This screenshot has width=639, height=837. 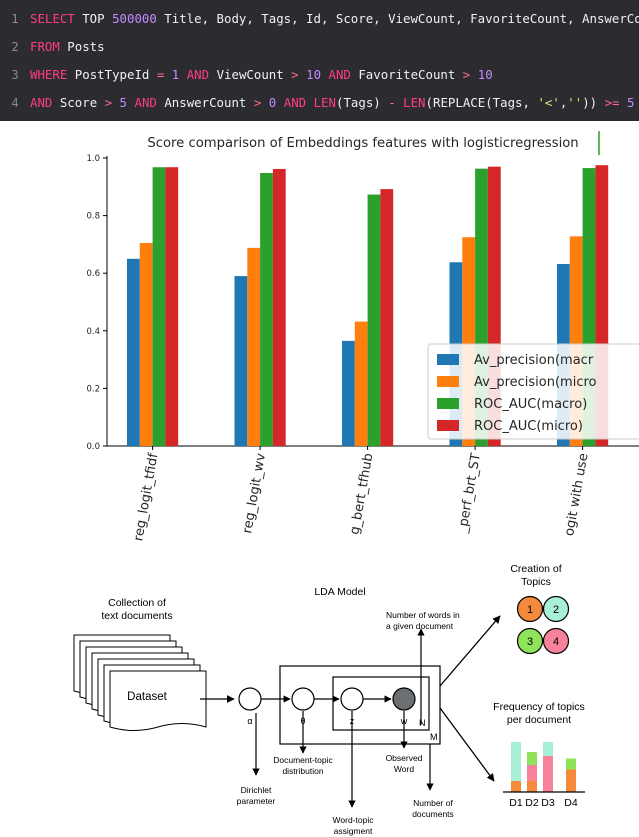 I want to click on words-label: Number of words in a given document, so click(x=423, y=620).